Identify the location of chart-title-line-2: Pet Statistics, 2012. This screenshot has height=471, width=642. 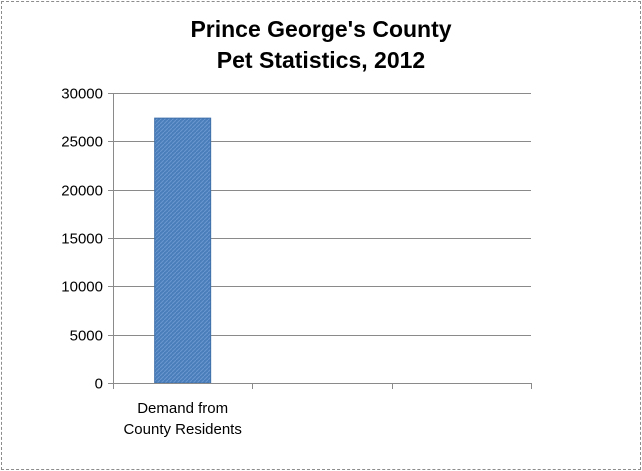
(321, 60).